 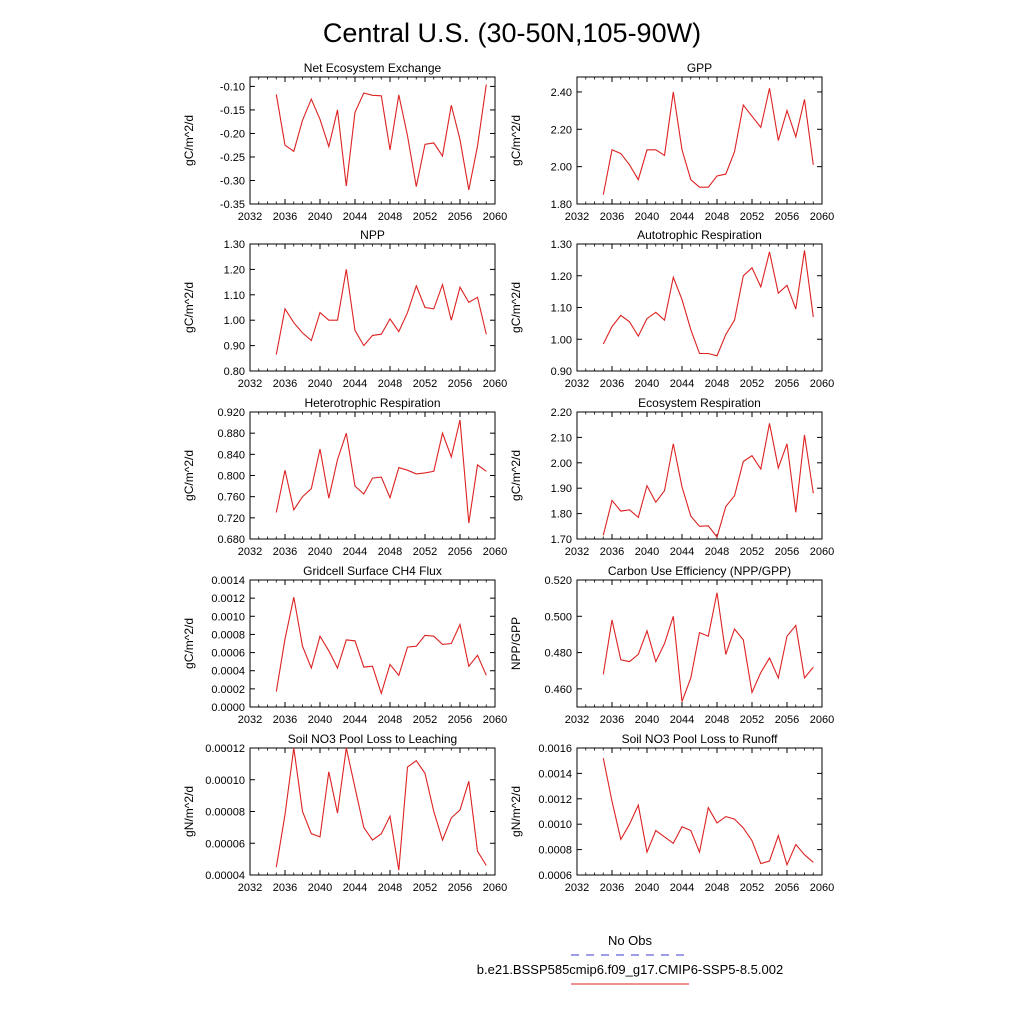 What do you see at coordinates (561, 489) in the screenshot?
I see `y-tick-label: 1.90` at bounding box center [561, 489].